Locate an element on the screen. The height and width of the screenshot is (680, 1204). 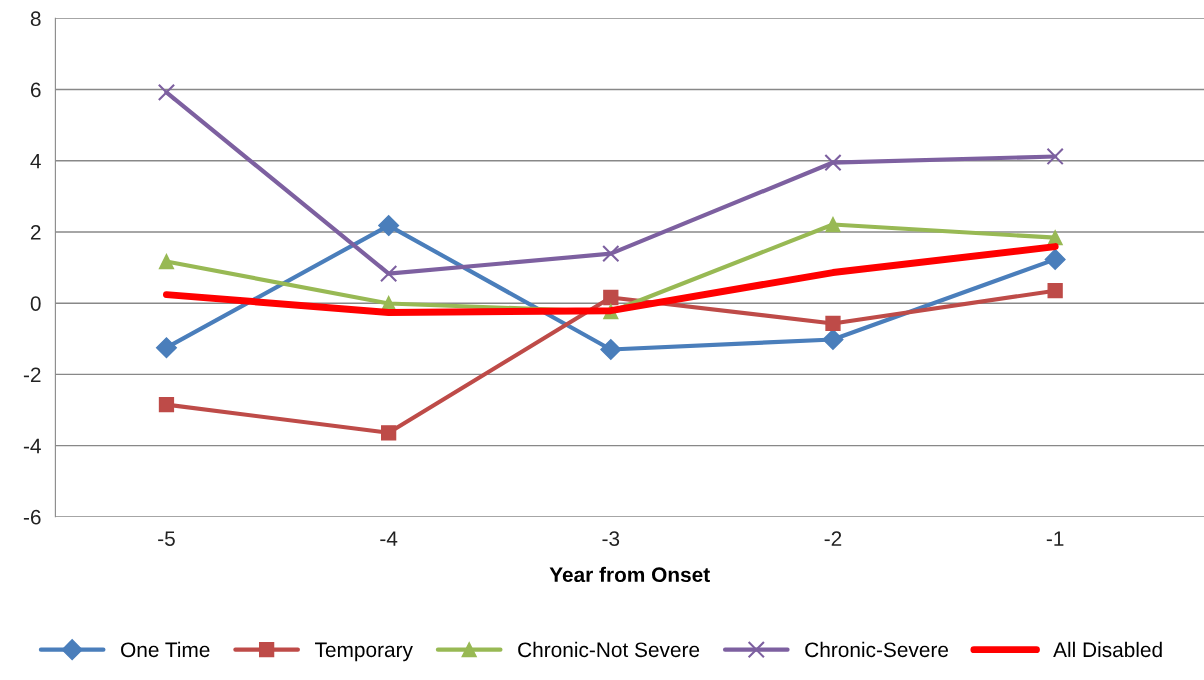
x-tick-label: -5 is located at coordinates (166, 538).